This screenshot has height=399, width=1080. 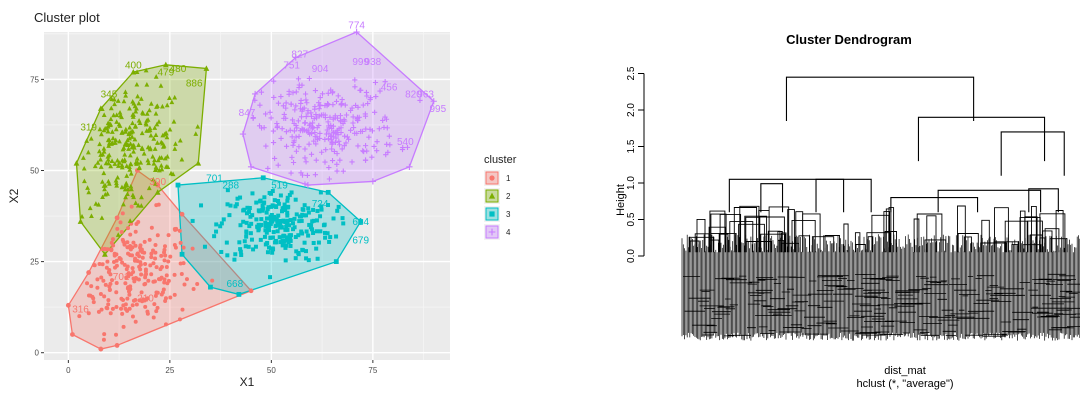 I want to click on cluster-3-point-label: 668, so click(x=234, y=284).